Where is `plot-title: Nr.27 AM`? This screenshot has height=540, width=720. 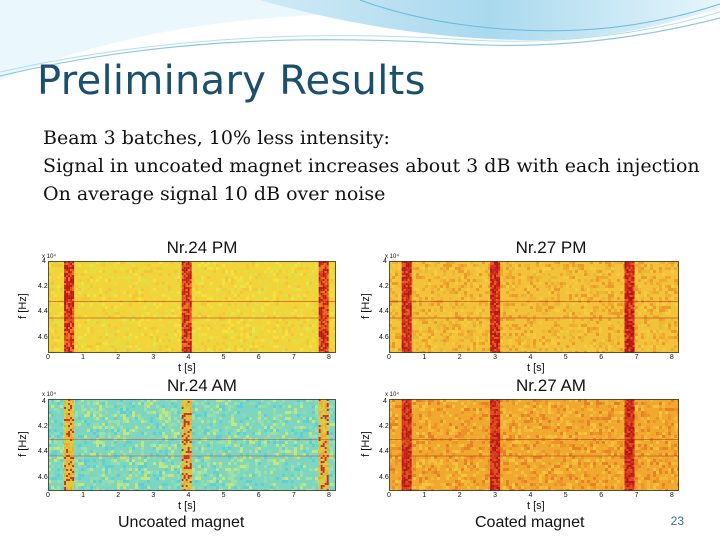 plot-title: Nr.27 AM is located at coordinates (551, 385).